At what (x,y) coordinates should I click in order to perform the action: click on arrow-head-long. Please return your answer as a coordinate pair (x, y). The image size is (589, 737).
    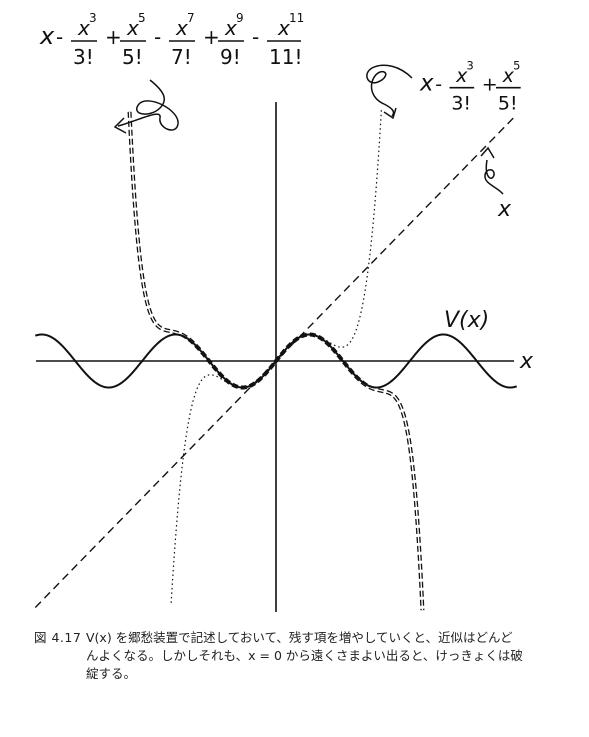
    Looking at the image, I should click on (120, 125).